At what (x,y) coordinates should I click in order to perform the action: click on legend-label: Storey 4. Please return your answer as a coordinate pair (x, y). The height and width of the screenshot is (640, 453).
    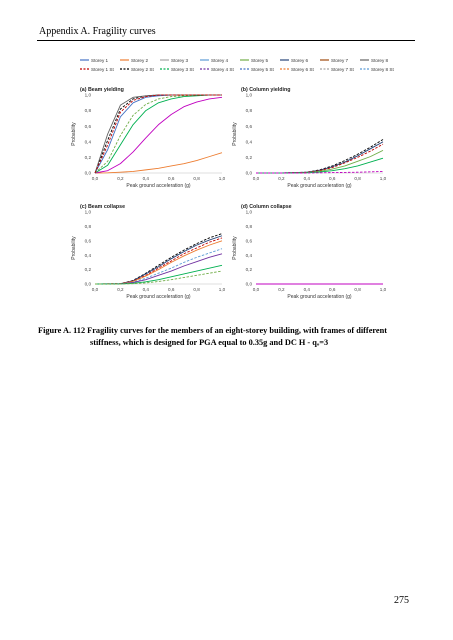
    Looking at the image, I should click on (220, 60).